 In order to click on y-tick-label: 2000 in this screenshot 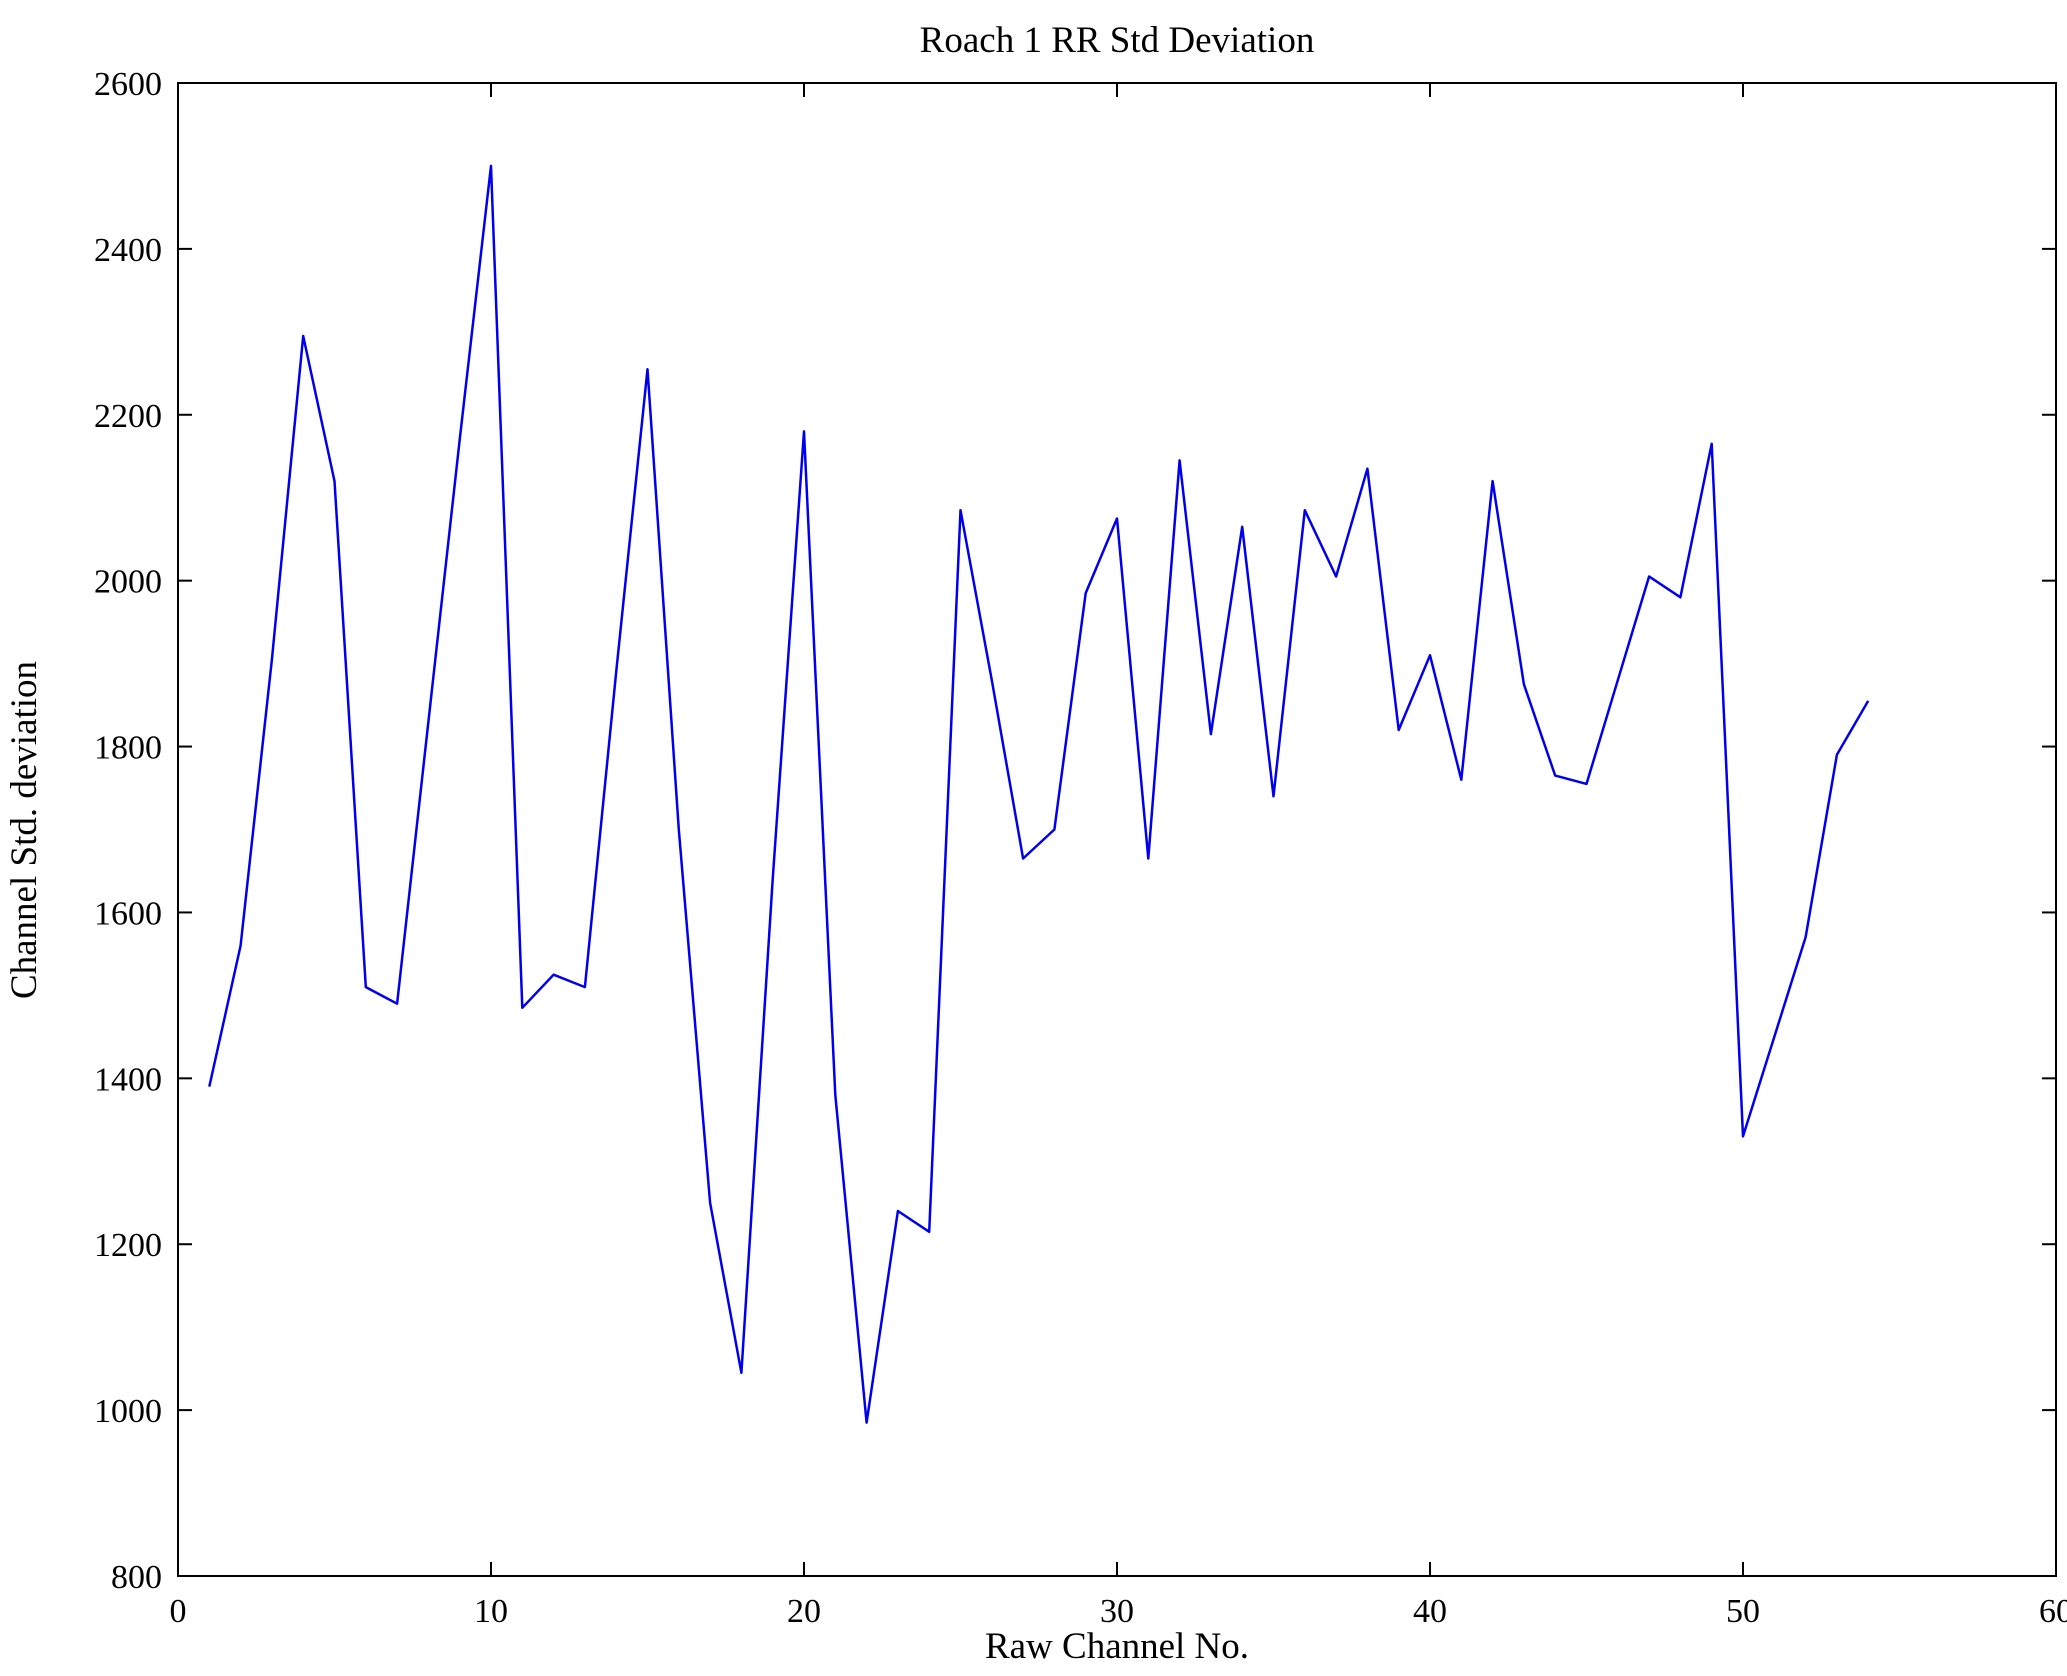, I will do `click(128, 582)`.